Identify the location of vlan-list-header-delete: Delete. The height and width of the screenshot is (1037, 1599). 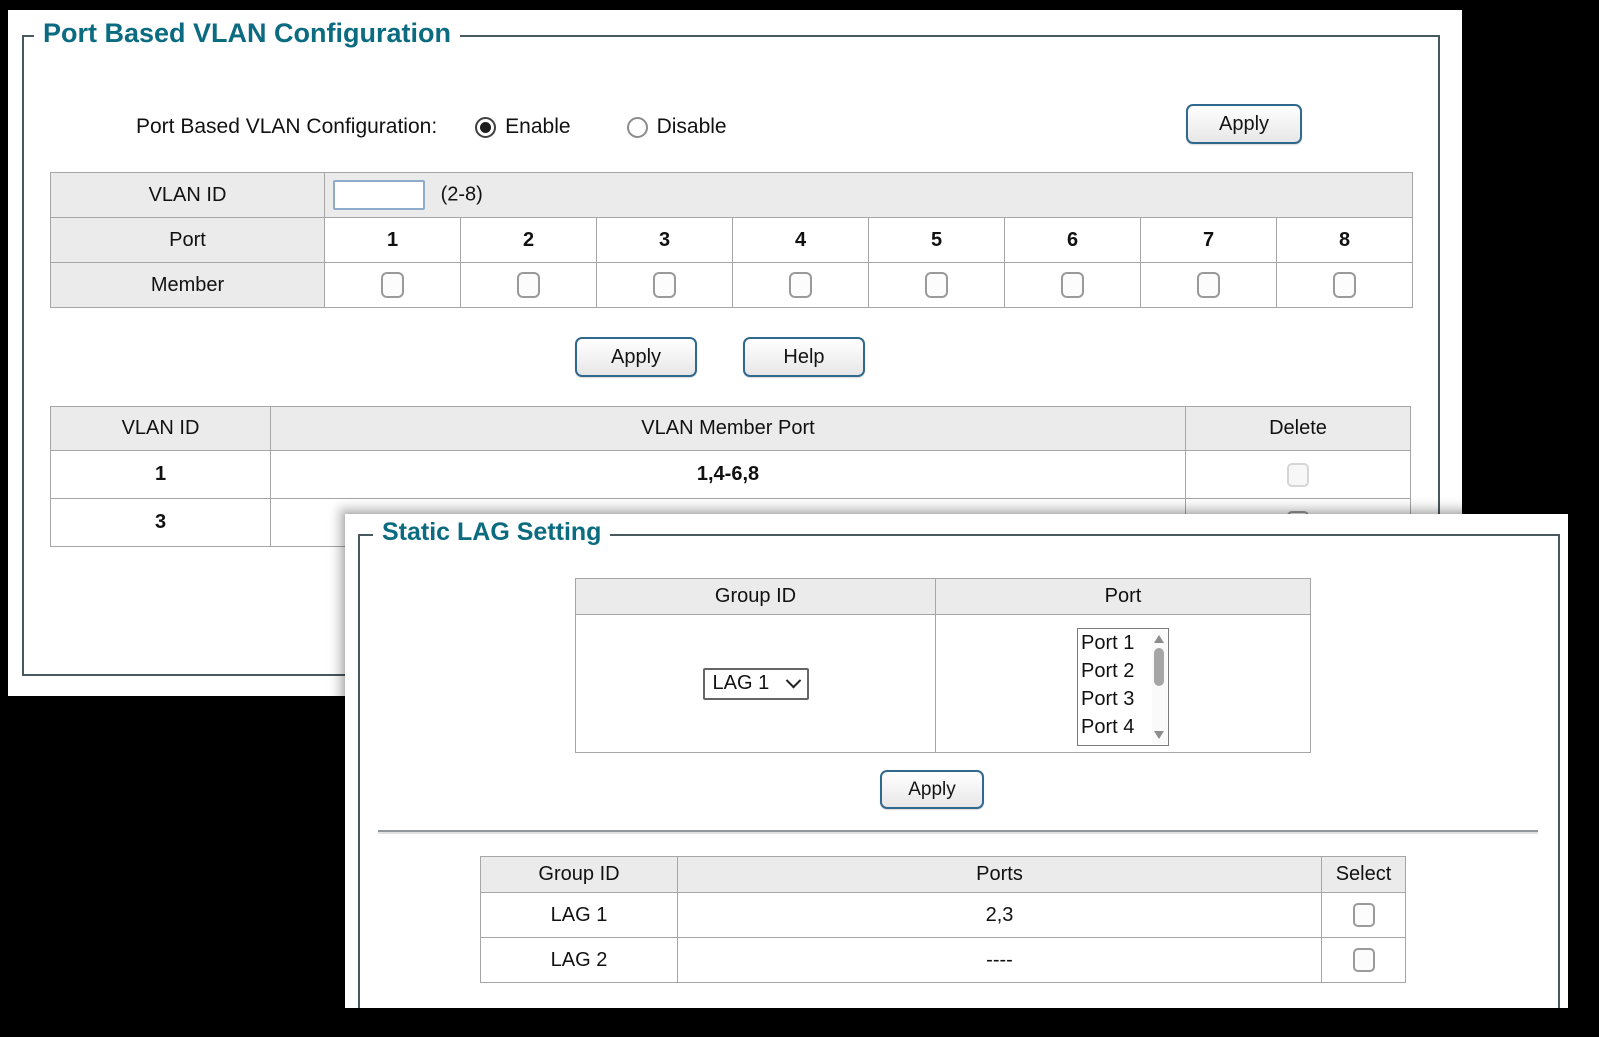
(1298, 428).